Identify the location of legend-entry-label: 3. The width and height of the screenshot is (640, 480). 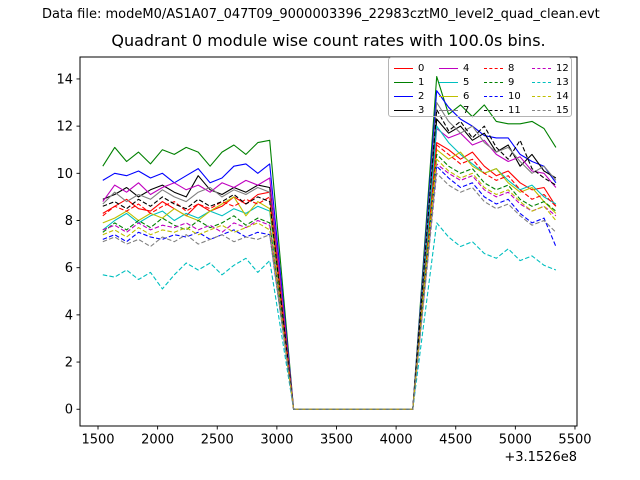
(421, 110).